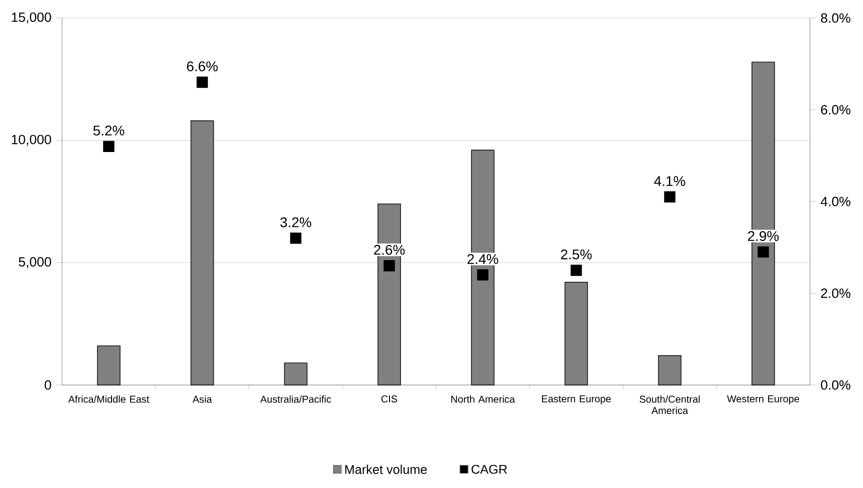  Describe the element at coordinates (835, 385) in the screenshot. I see `y2-tick-label: 0.0%` at that location.